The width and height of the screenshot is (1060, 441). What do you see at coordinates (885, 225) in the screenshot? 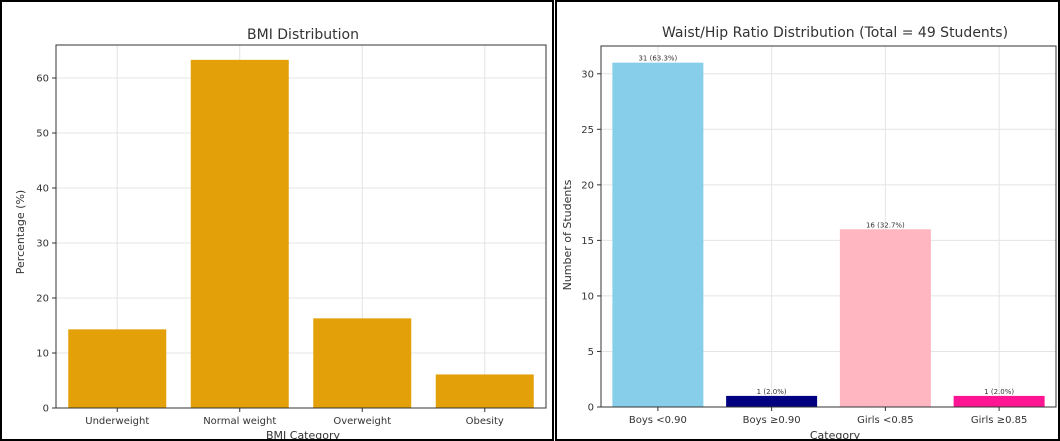
I see `data-label: 16 (32.7%)` at bounding box center [885, 225].